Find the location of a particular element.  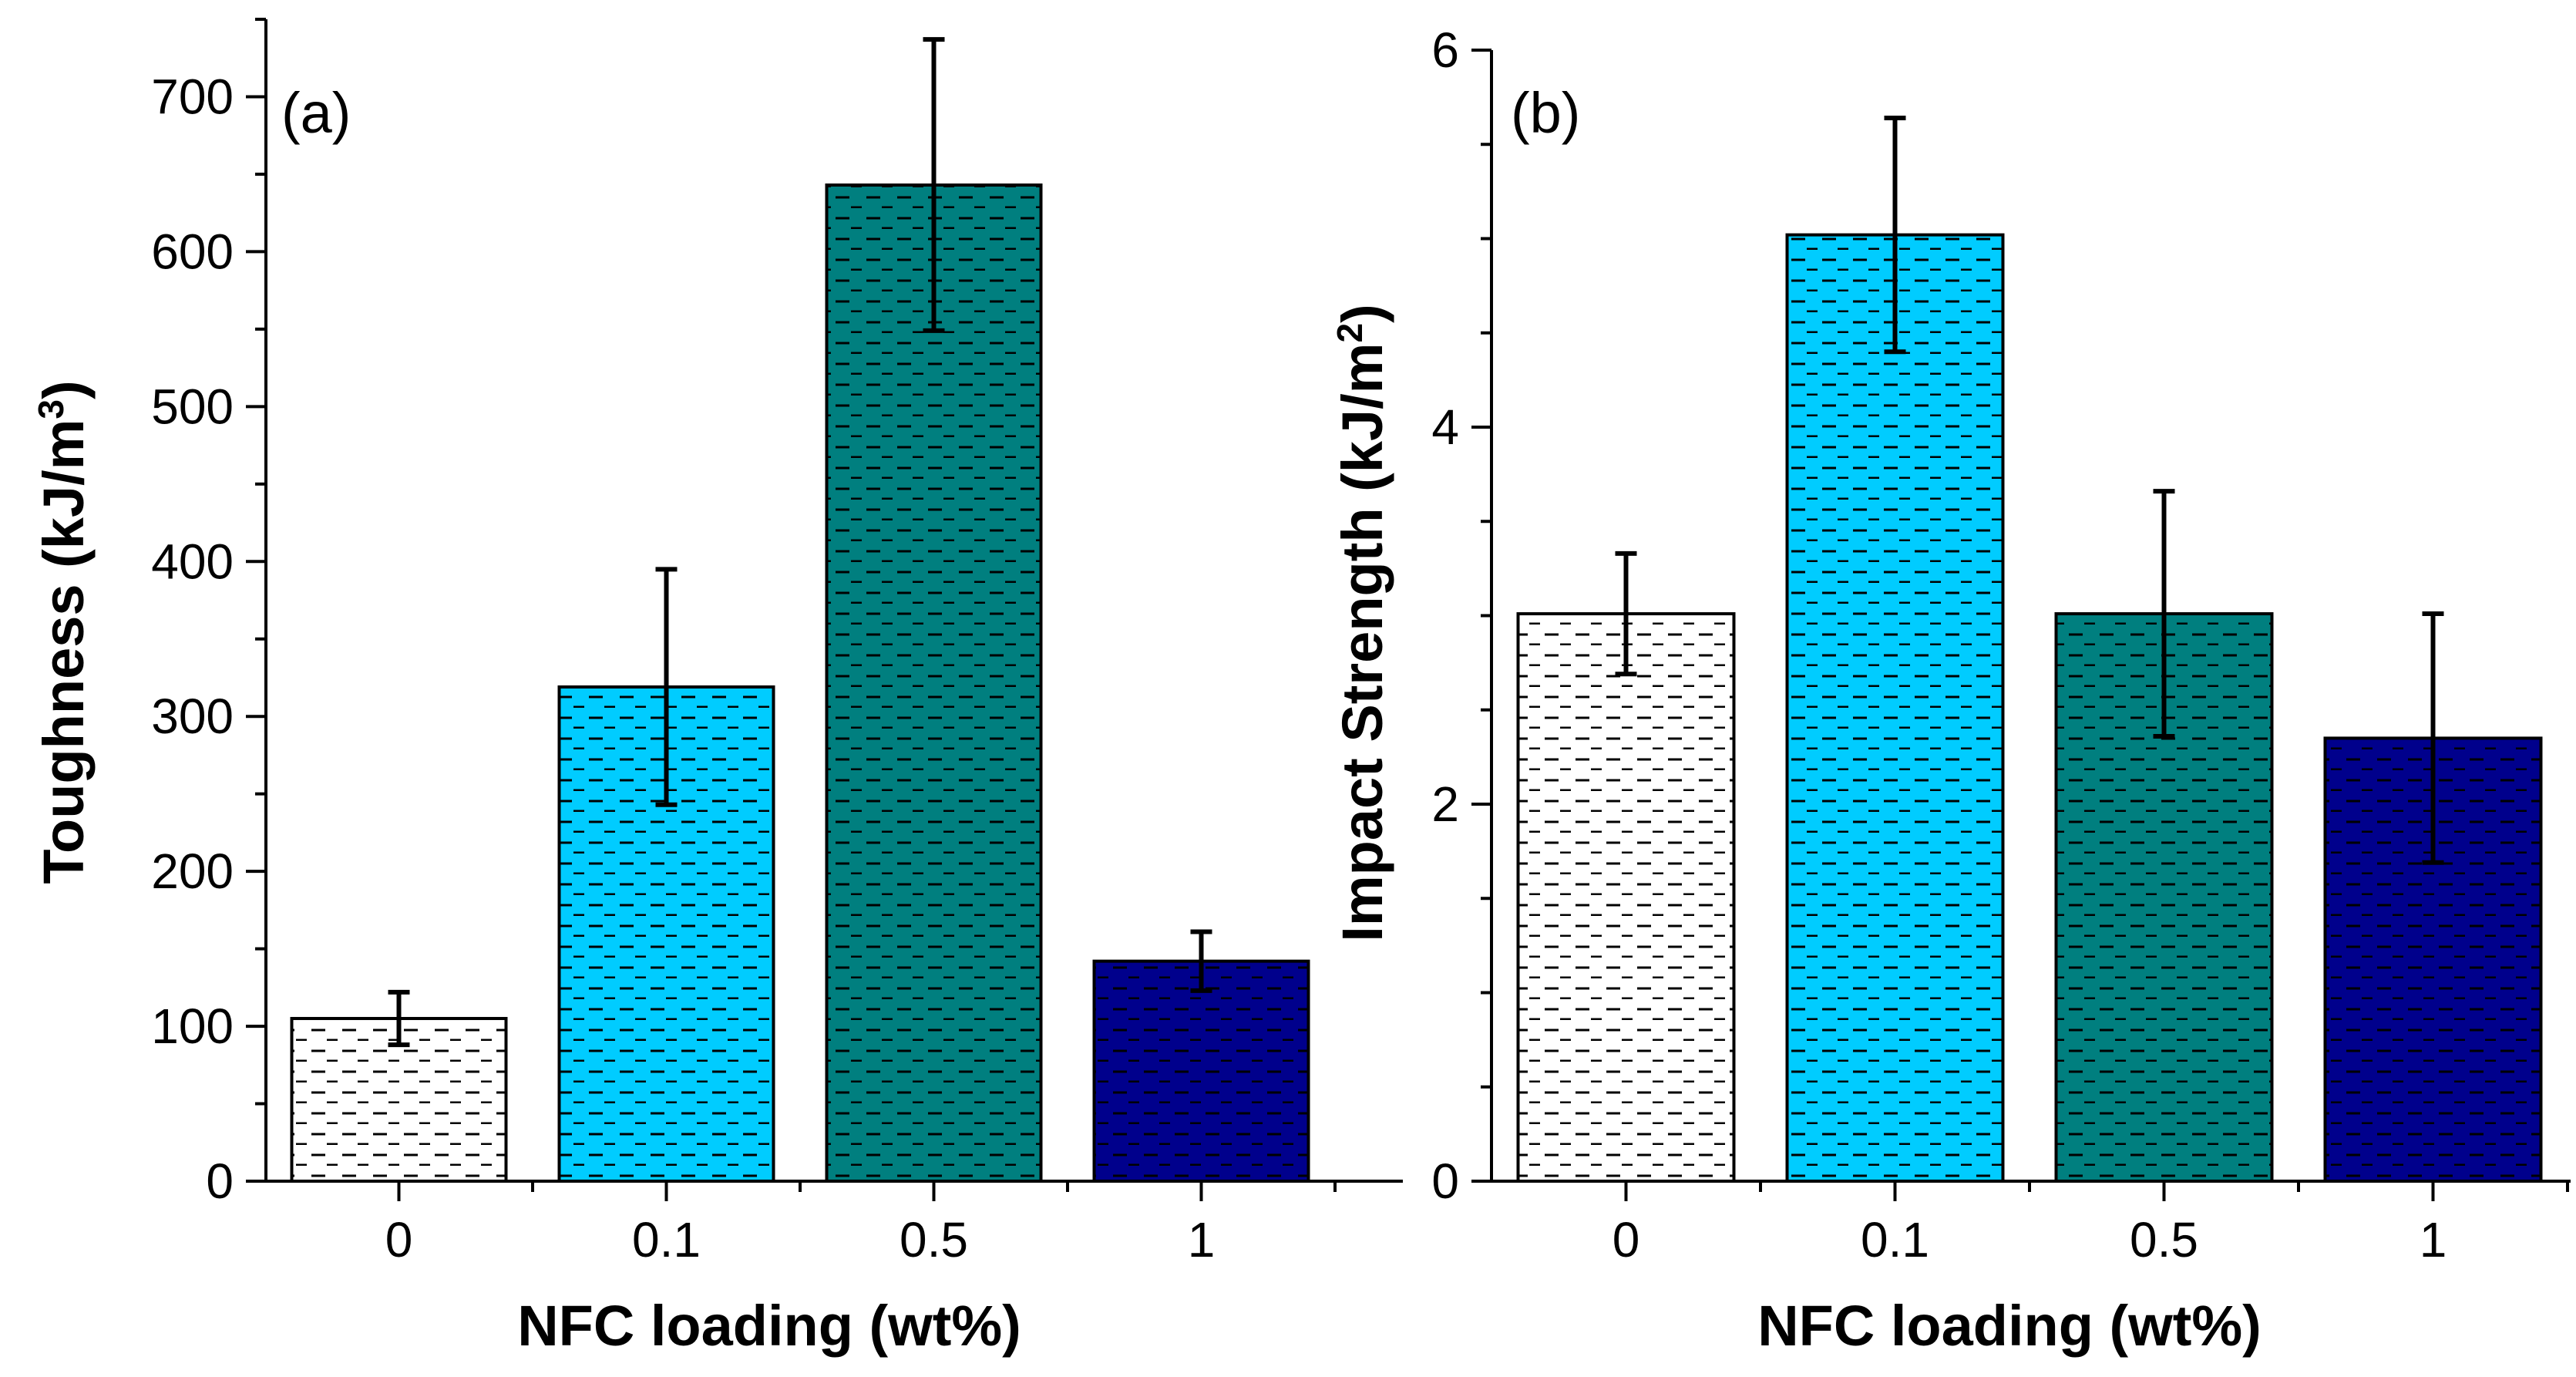

panel-b-x-tick-label: 0.1 is located at coordinates (1895, 1240).